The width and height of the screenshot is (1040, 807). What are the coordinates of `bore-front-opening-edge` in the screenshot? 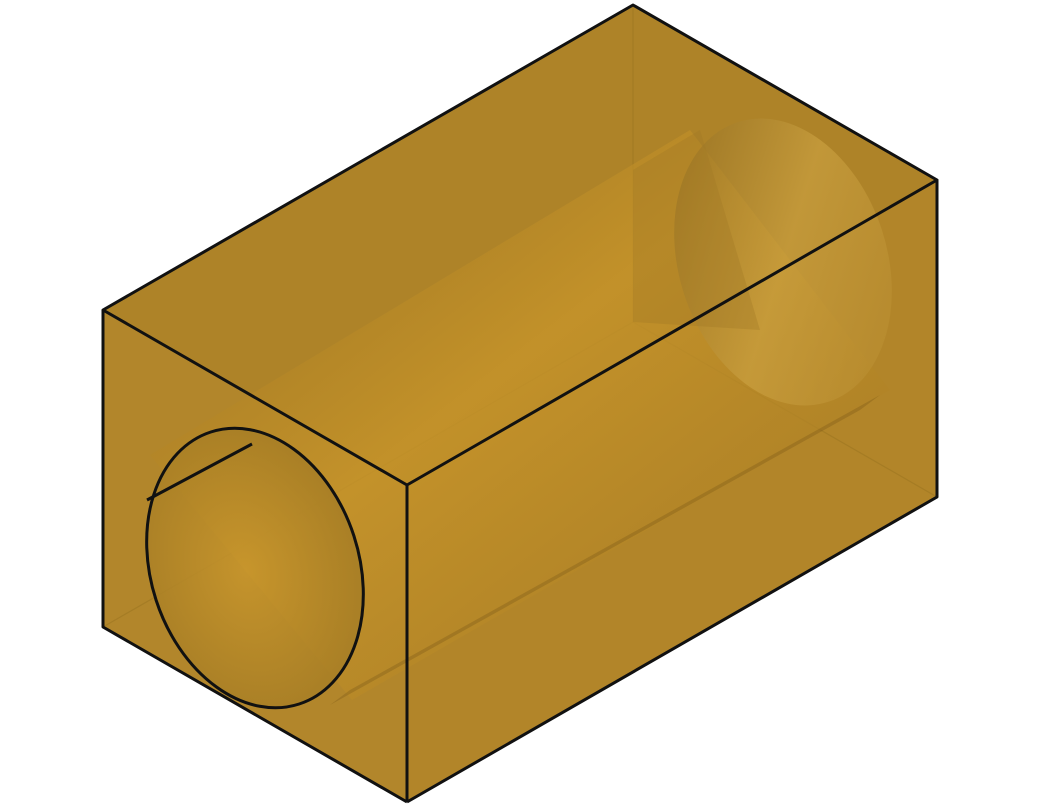 It's located at (255, 568).